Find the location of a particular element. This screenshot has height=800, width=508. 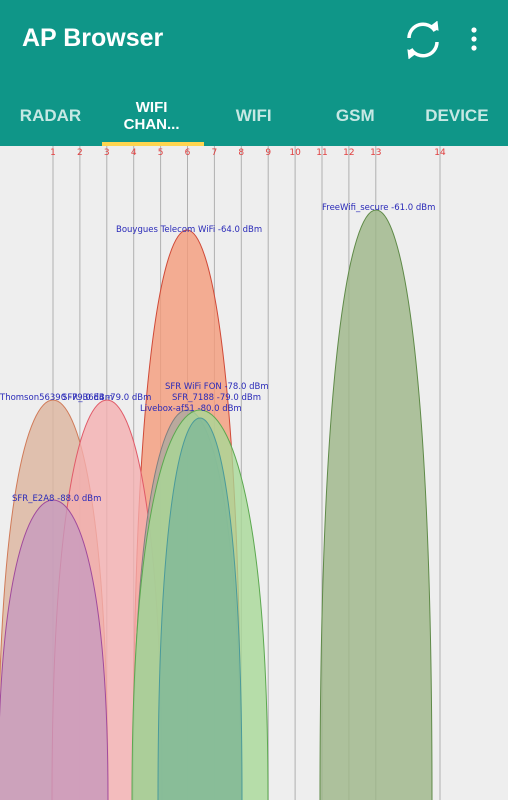

toolbar-icons is located at coordinates (442, 40).